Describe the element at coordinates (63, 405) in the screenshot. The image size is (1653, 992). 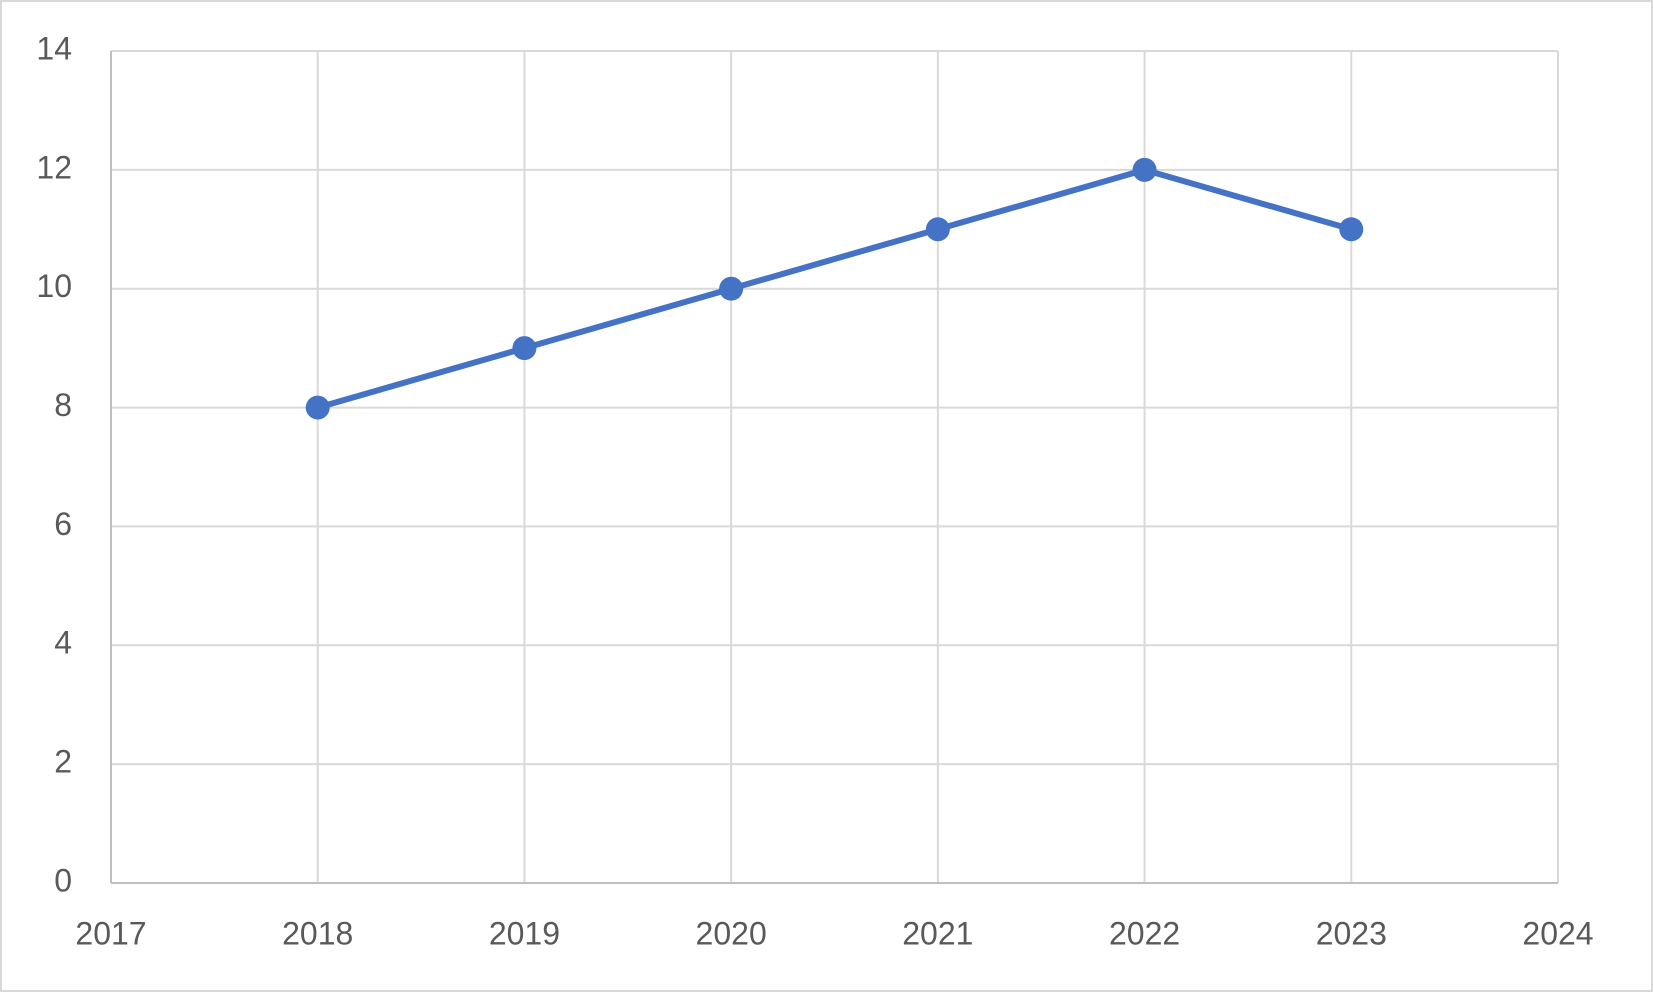
I see `y-tick-label: 8` at that location.